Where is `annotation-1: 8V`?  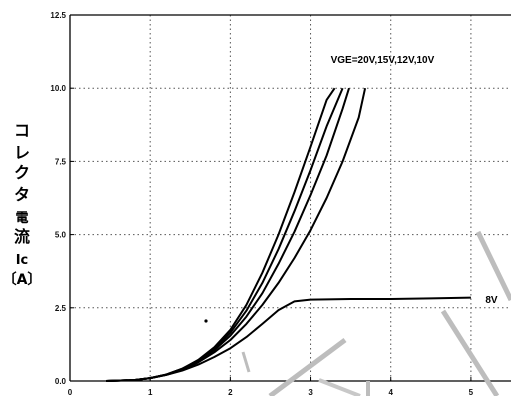 annotation-1: 8V is located at coordinates (491, 300).